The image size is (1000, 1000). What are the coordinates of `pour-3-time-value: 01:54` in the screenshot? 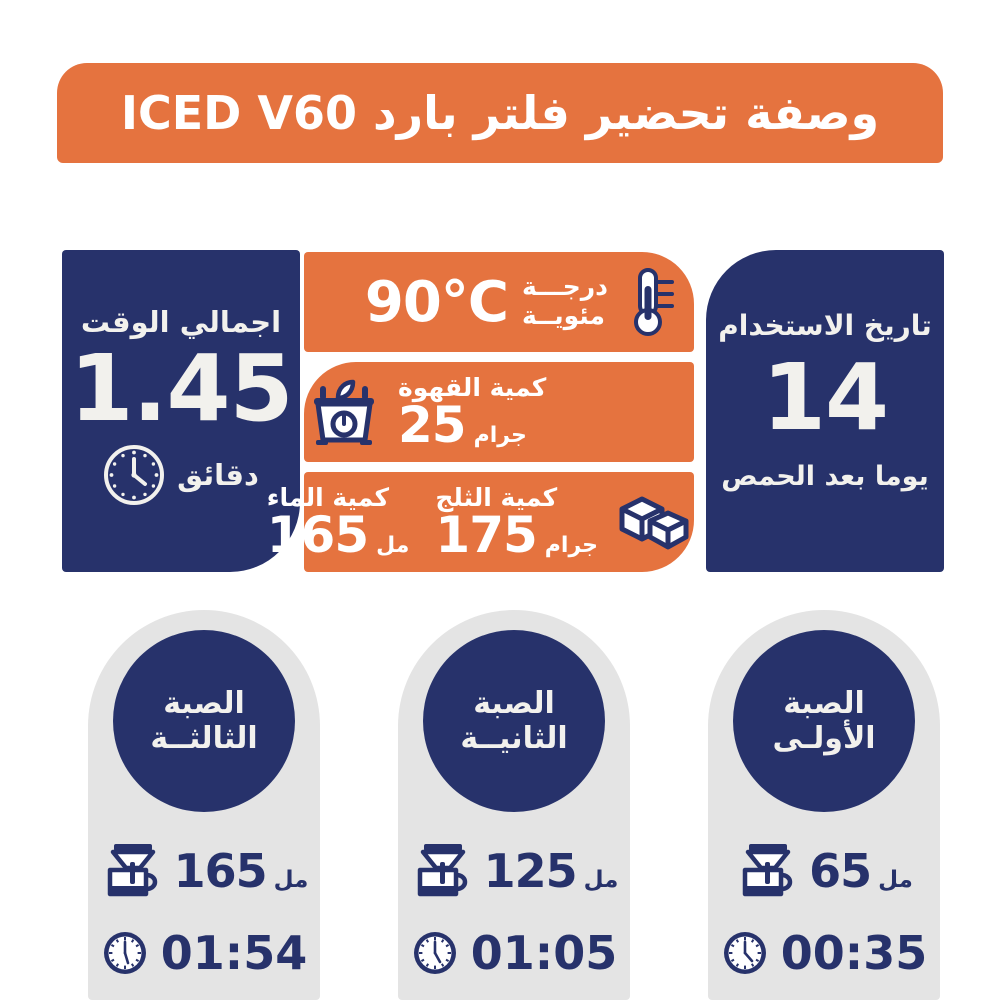 It's located at (234, 953).